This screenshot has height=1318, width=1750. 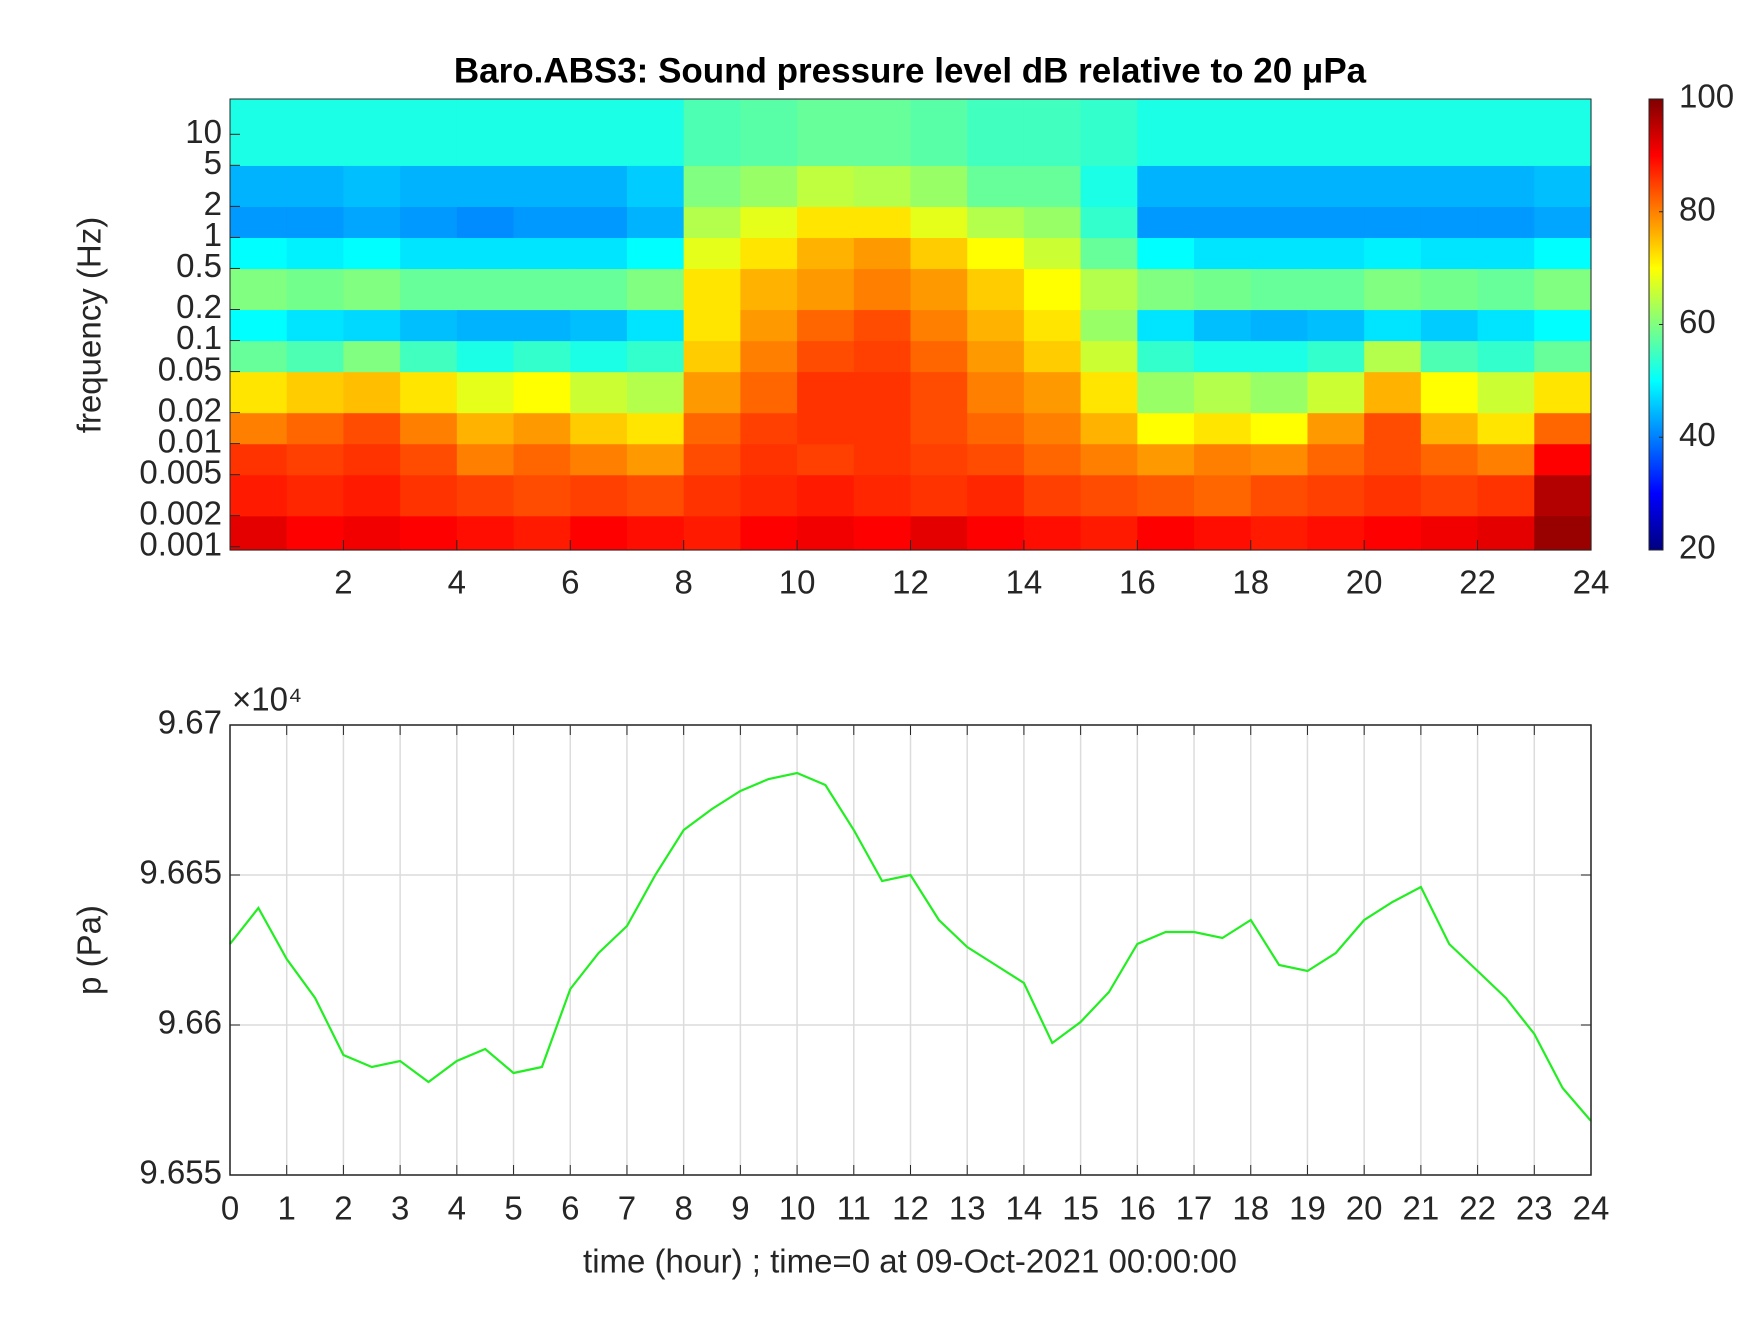 What do you see at coordinates (343, 1208) in the screenshot?
I see `x-tick-label: 2` at bounding box center [343, 1208].